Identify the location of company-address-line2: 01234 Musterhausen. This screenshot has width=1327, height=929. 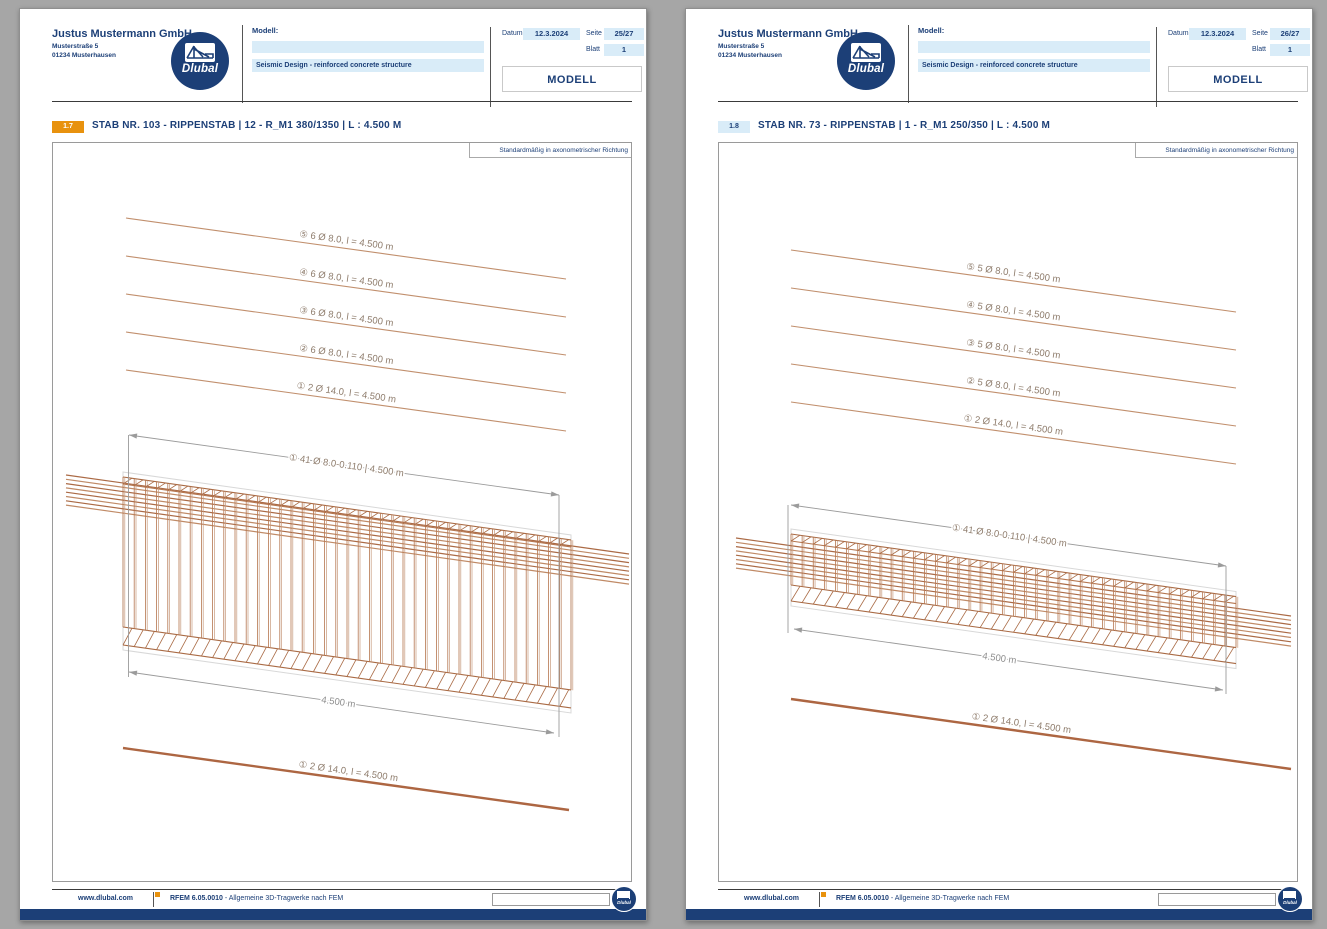
(750, 55).